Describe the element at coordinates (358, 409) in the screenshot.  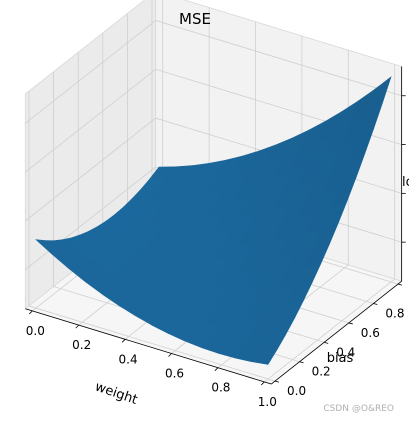
I see `watermark-text: CSDN @O&REO` at that location.